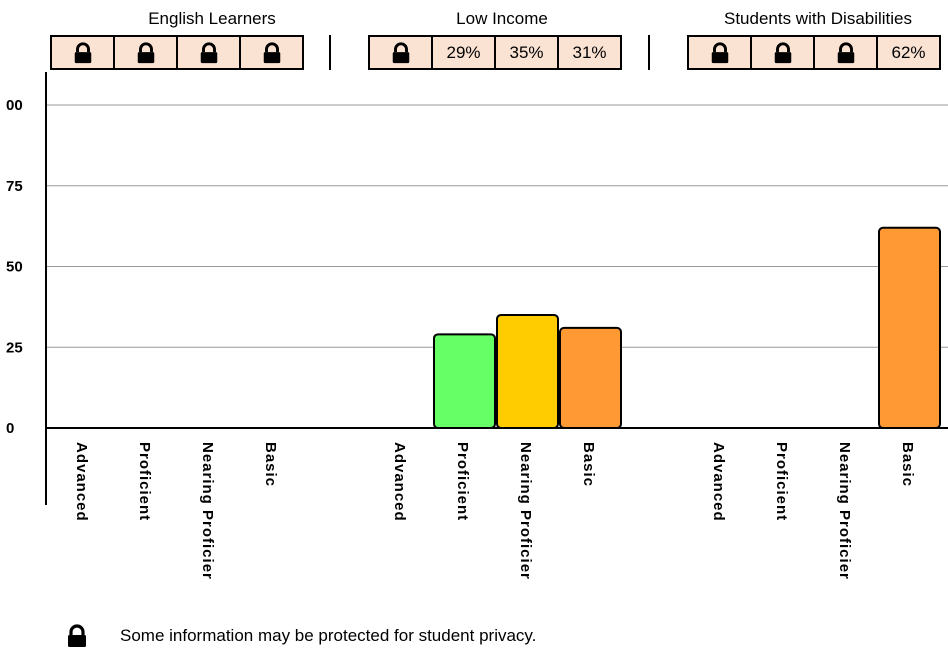 This screenshot has width=948, height=655. What do you see at coordinates (212, 18) in the screenshot?
I see `group-title-english-learners: English Learners` at bounding box center [212, 18].